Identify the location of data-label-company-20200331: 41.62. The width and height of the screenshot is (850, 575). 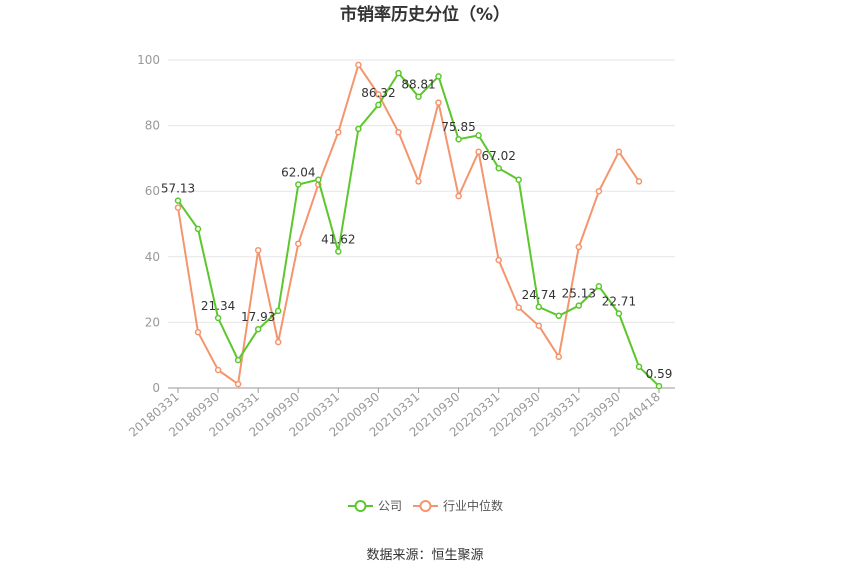
(338, 240).